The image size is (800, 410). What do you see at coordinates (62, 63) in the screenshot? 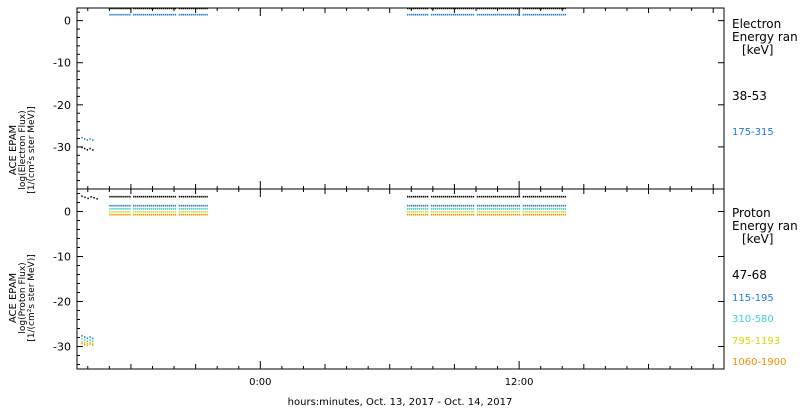
I see `electron-ytick-label: -10` at bounding box center [62, 63].